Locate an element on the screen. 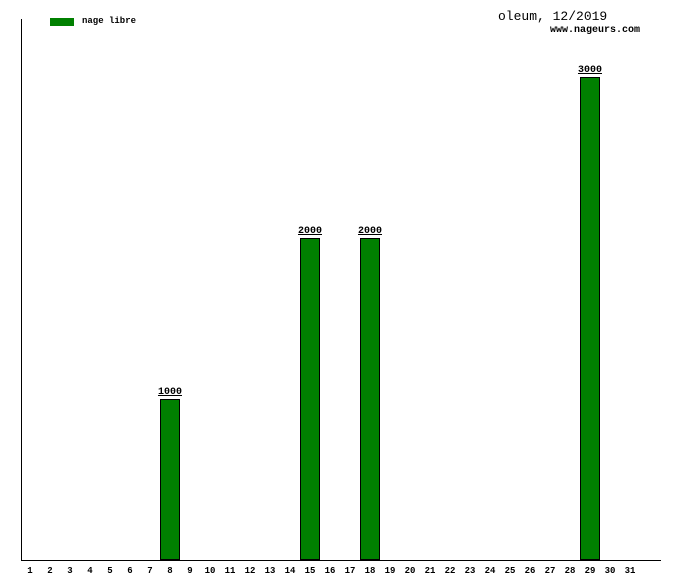 The width and height of the screenshot is (680, 580). x-tick-label: 31 is located at coordinates (630, 571).